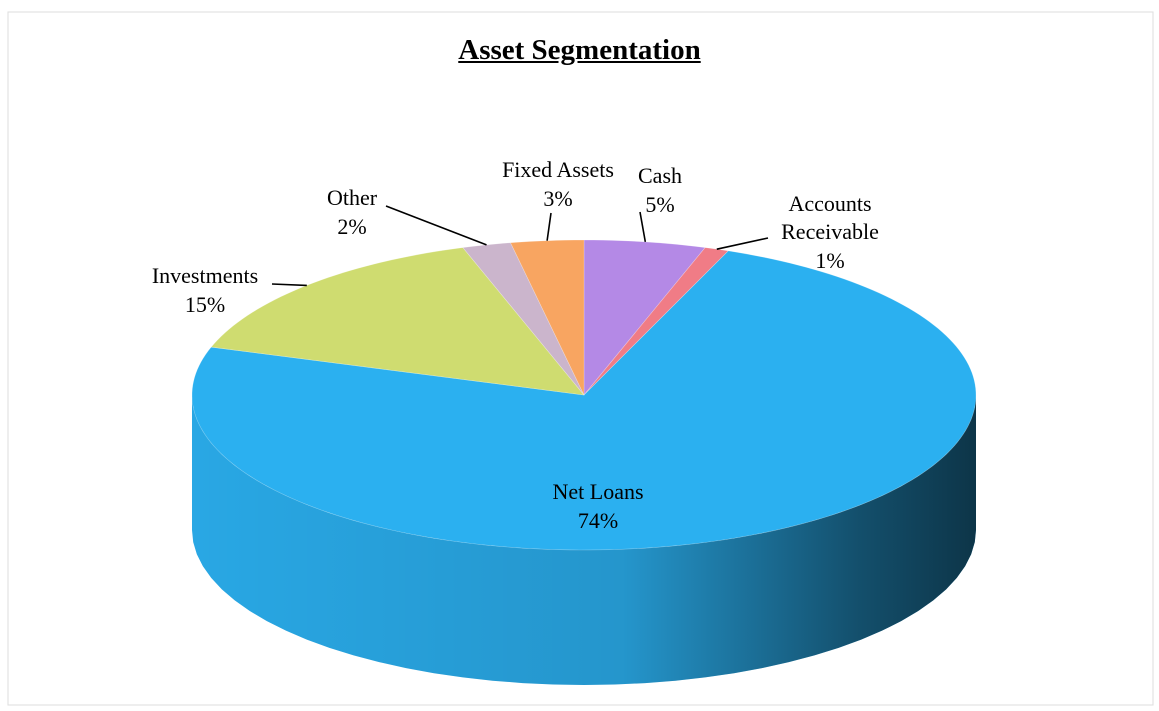  What do you see at coordinates (352, 197) in the screenshot?
I see `slice-name: Other` at bounding box center [352, 197].